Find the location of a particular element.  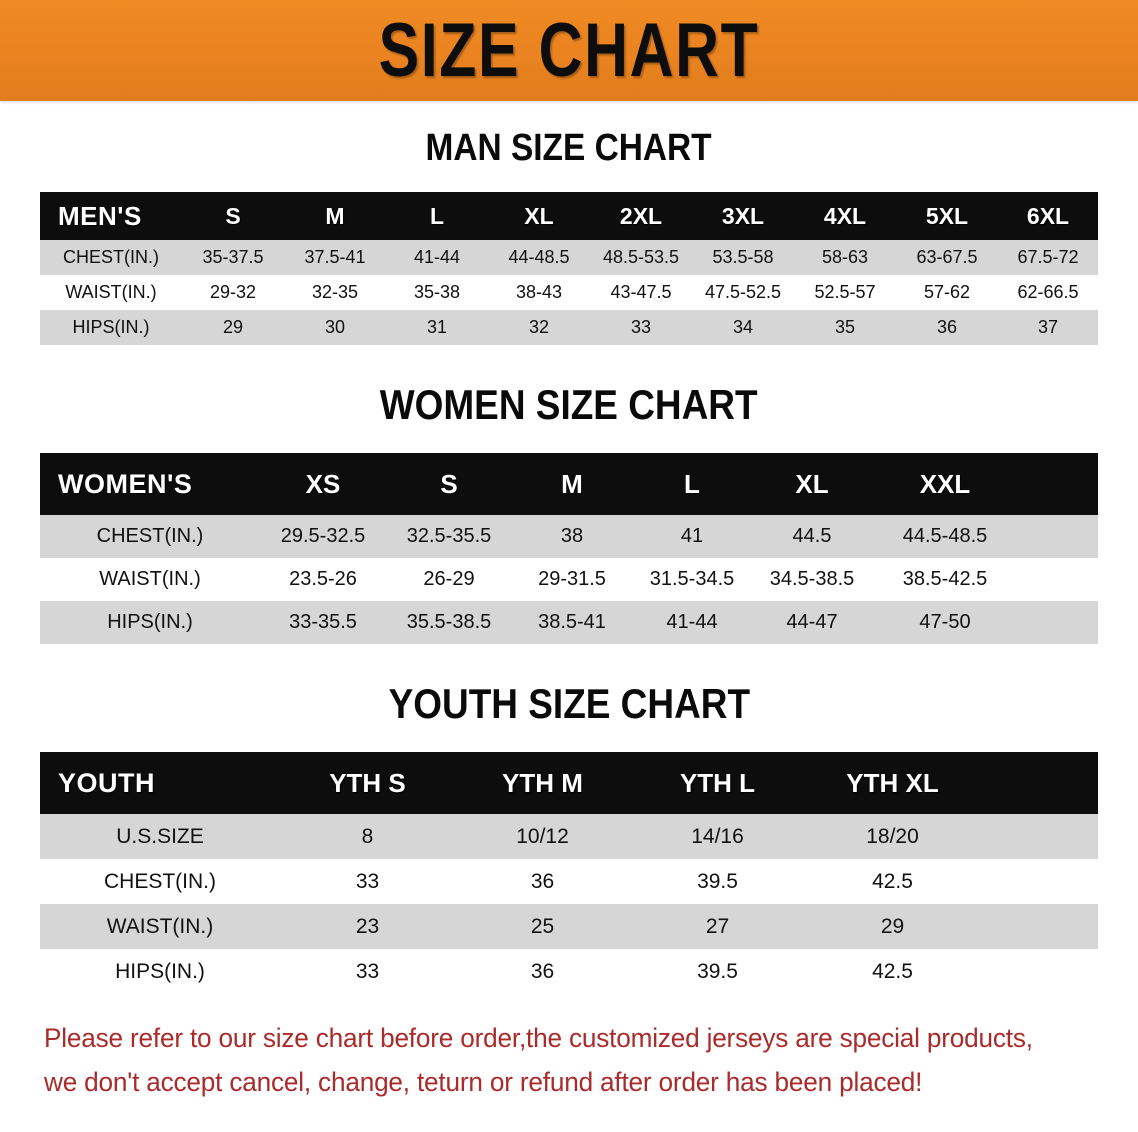

women-waist-spacer is located at coordinates (1058, 579).